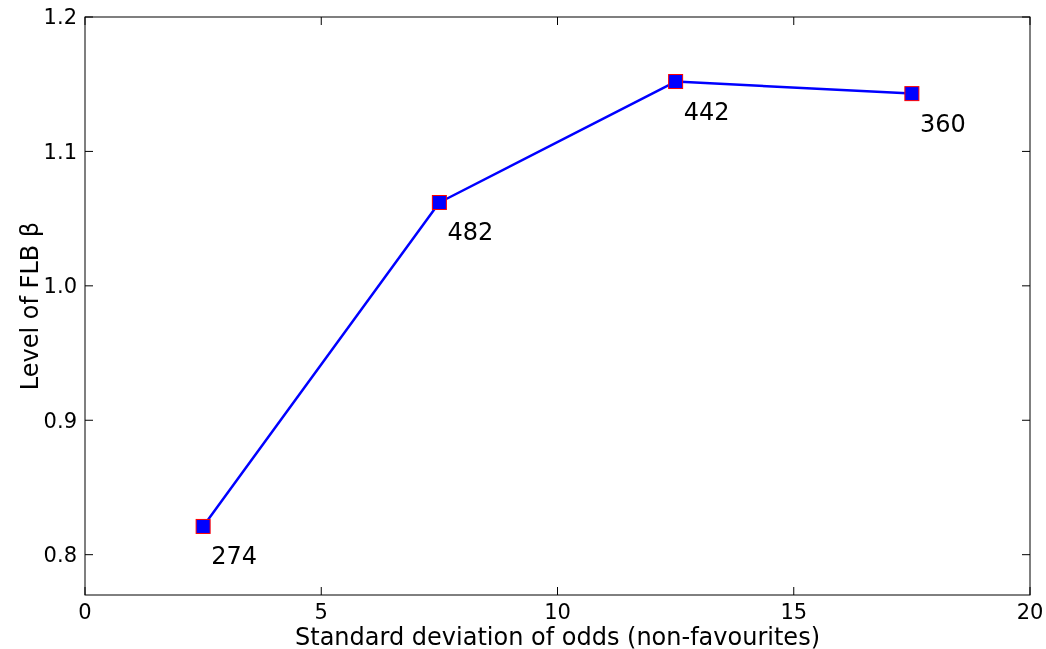 The width and height of the screenshot is (1046, 649). Describe the element at coordinates (85, 612) in the screenshot. I see `x-tick-label: 0` at that location.